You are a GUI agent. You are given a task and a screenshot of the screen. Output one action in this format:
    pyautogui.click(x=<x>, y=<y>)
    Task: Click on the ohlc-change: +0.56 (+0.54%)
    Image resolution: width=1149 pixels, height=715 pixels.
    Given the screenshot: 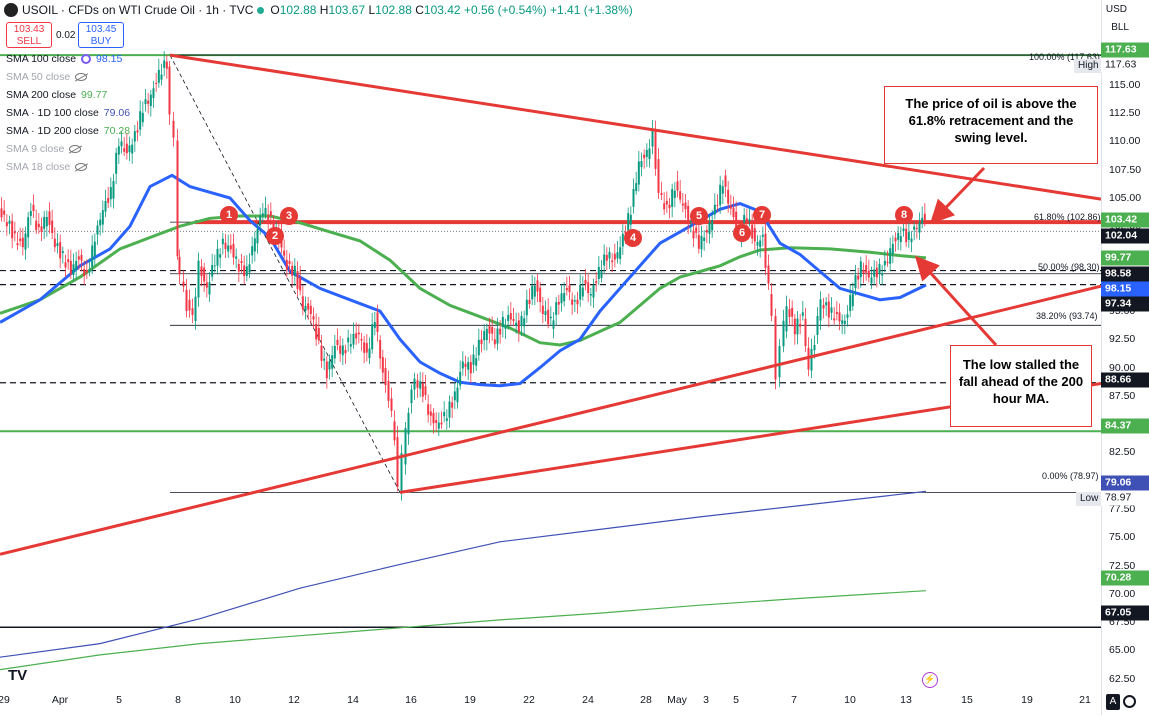 What is the action you would take?
    pyautogui.click(x=505, y=10)
    